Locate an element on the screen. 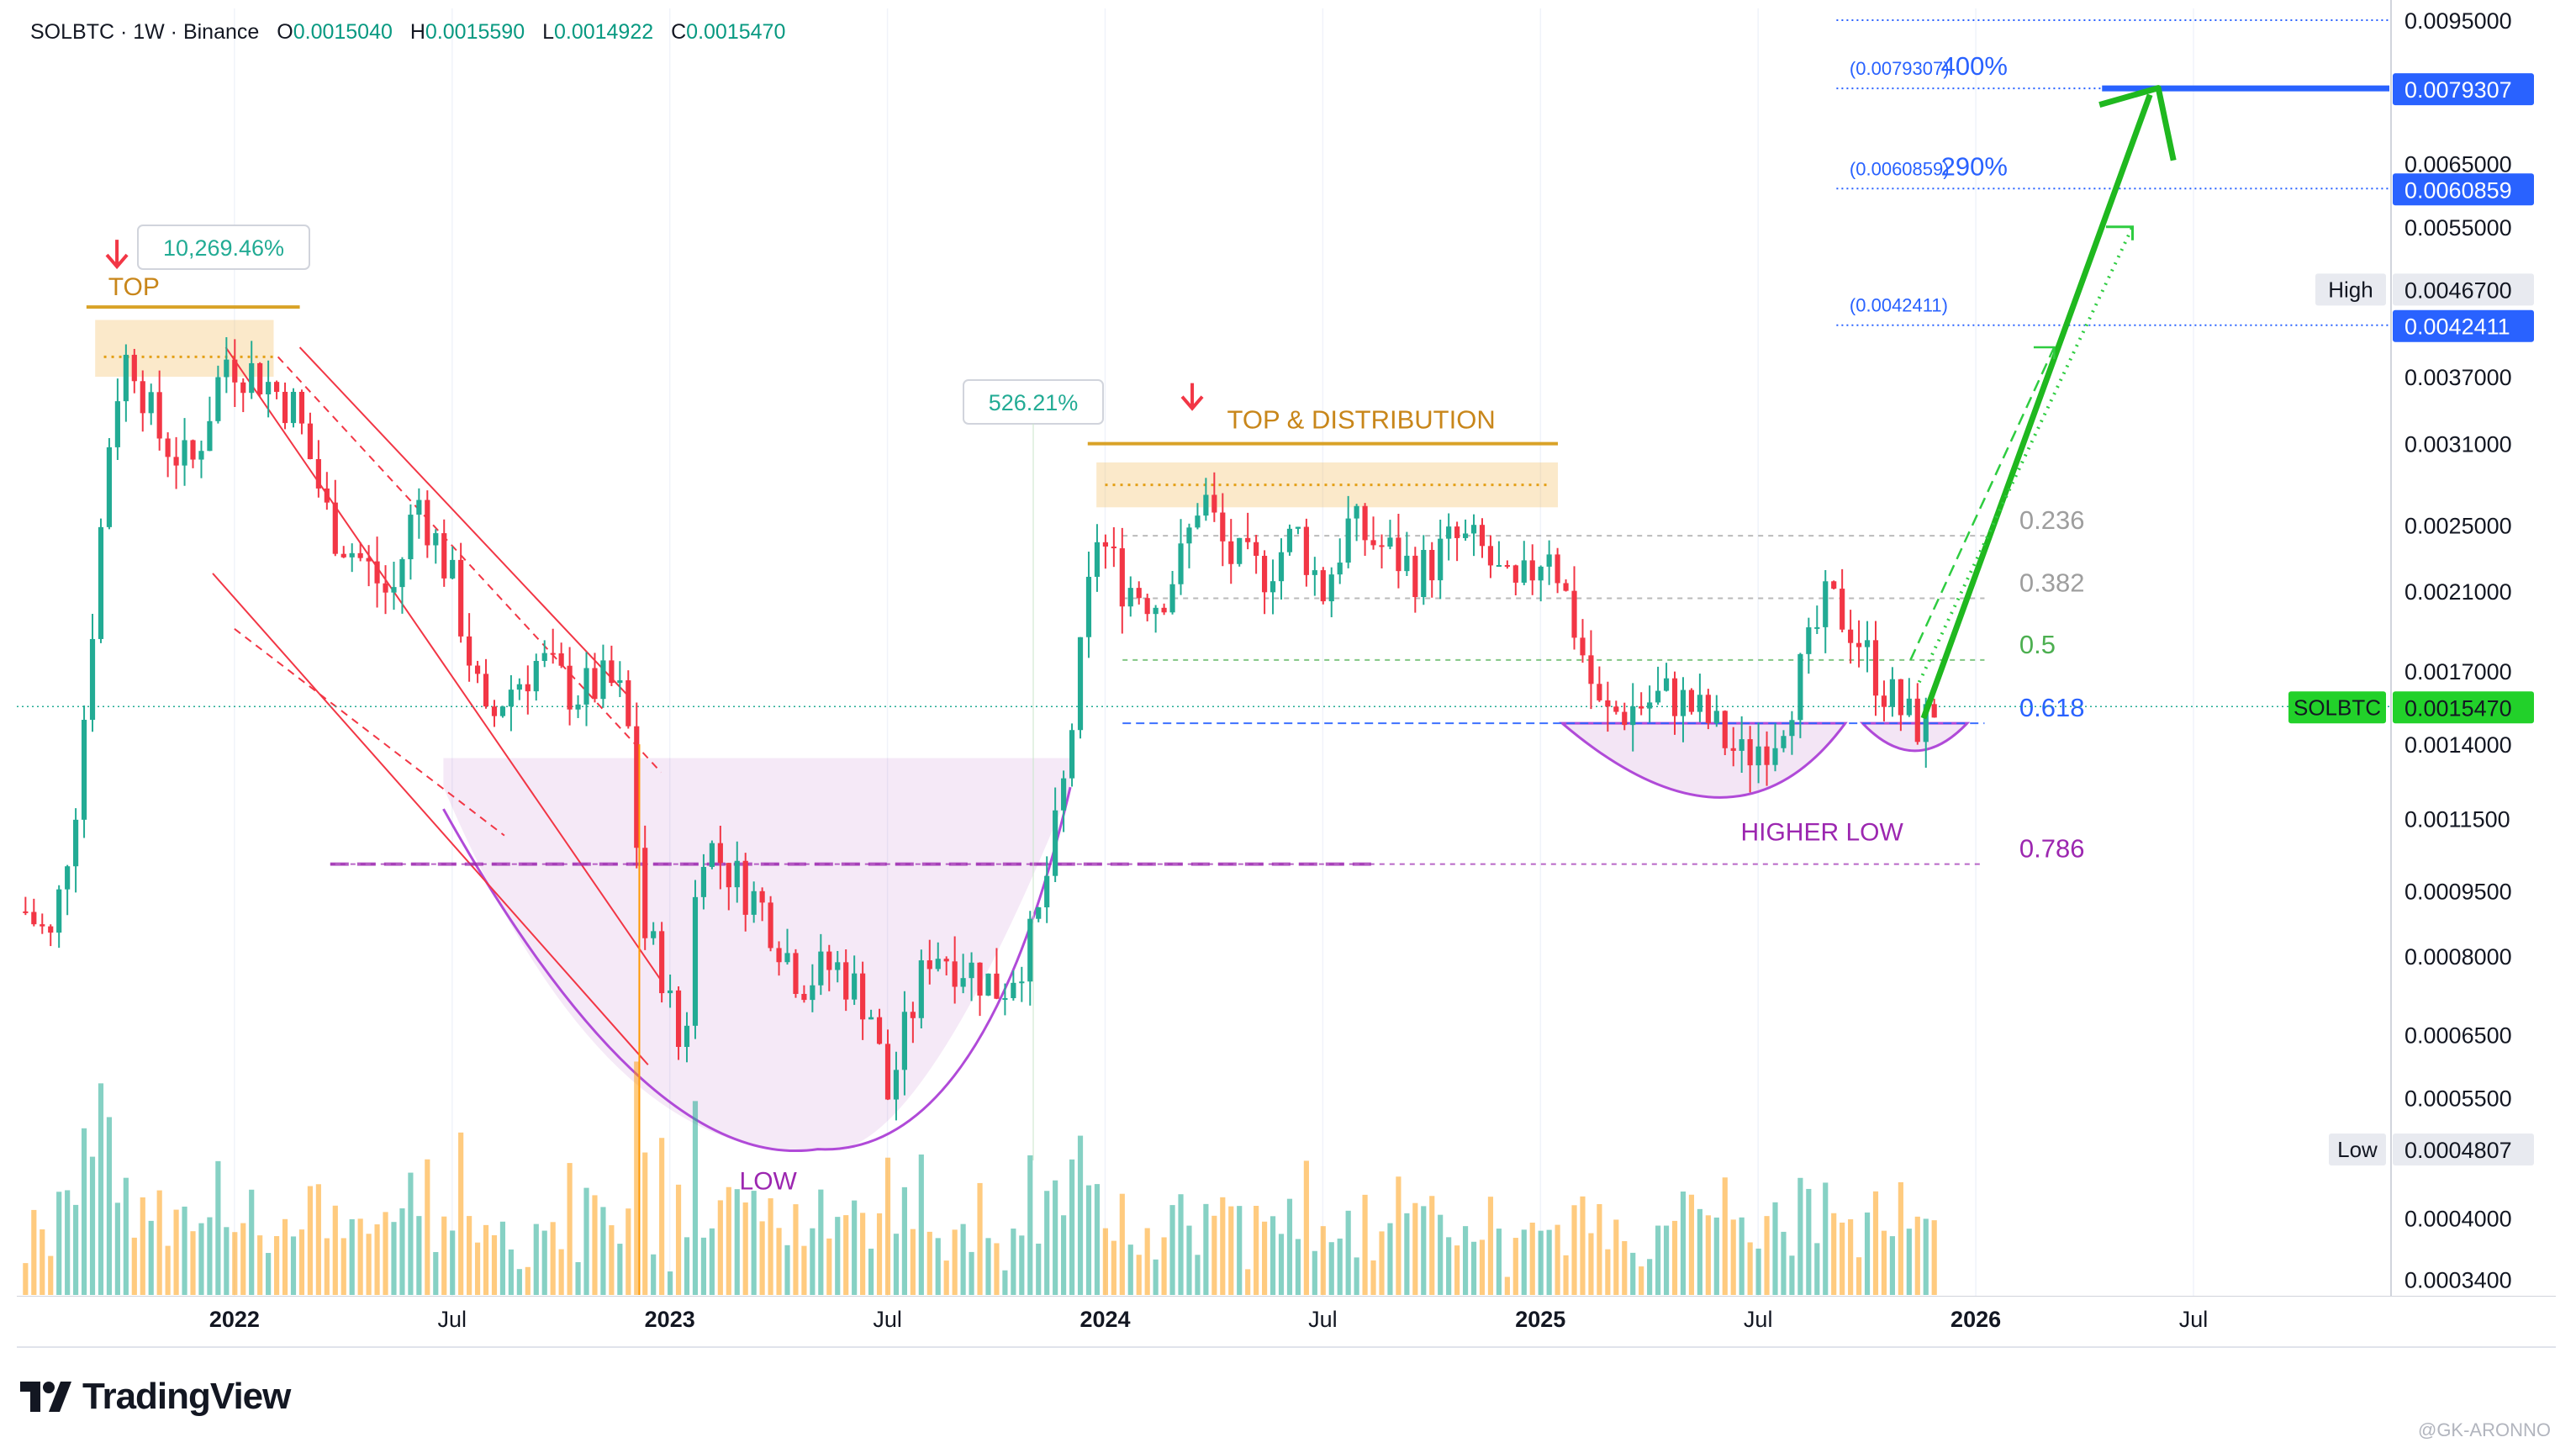 This screenshot has width=2576, height=1448. time-tick-label: 2026 is located at coordinates (1975, 1319).